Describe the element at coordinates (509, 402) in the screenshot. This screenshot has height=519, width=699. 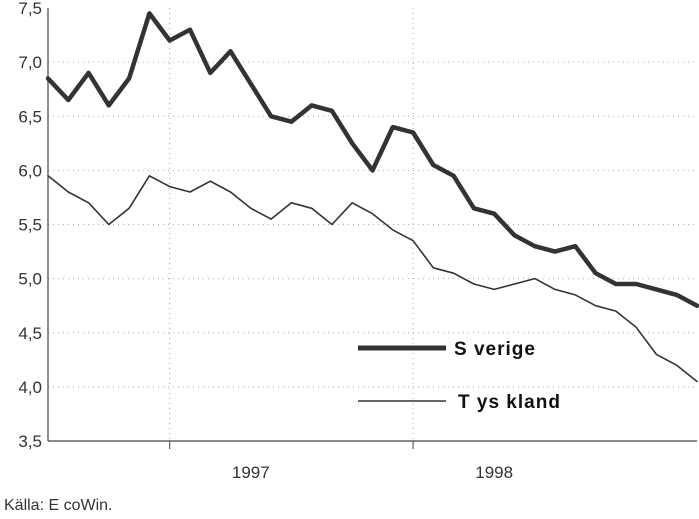
I see `legend-label-tyskland: T ys kland` at that location.